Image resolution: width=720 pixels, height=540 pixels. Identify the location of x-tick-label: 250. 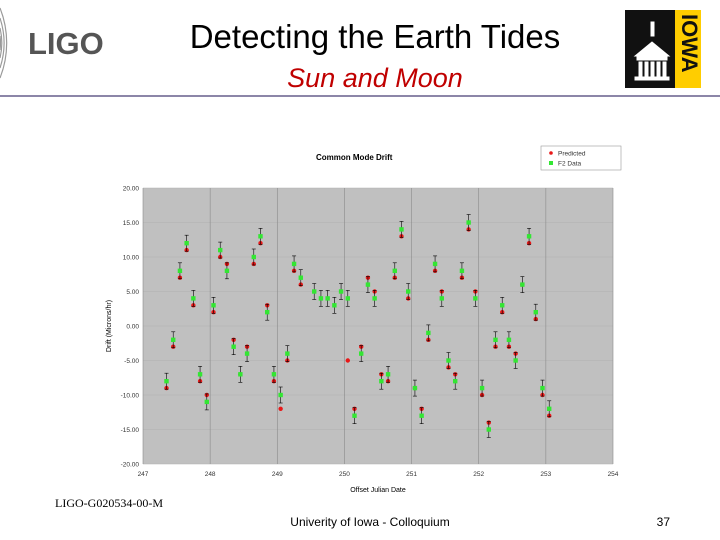
(344, 474).